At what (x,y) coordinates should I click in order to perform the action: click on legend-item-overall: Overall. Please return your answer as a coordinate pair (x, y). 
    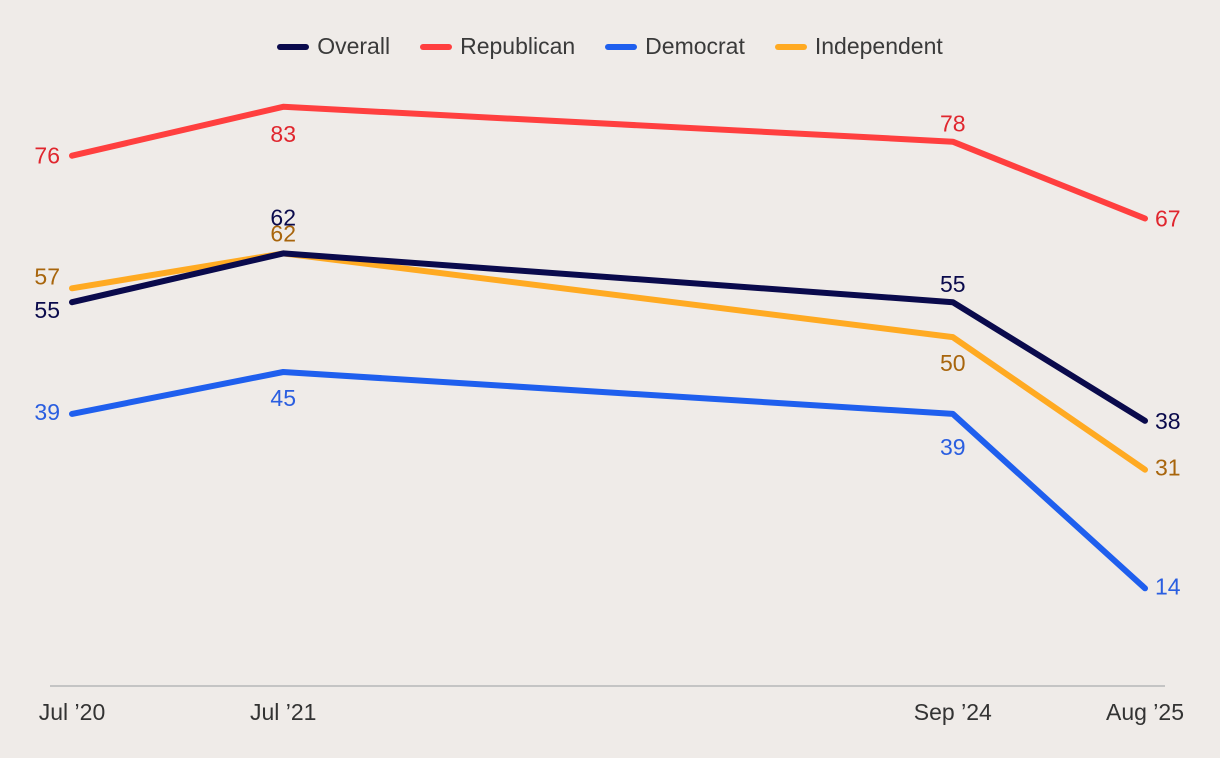
    Looking at the image, I should click on (333, 46).